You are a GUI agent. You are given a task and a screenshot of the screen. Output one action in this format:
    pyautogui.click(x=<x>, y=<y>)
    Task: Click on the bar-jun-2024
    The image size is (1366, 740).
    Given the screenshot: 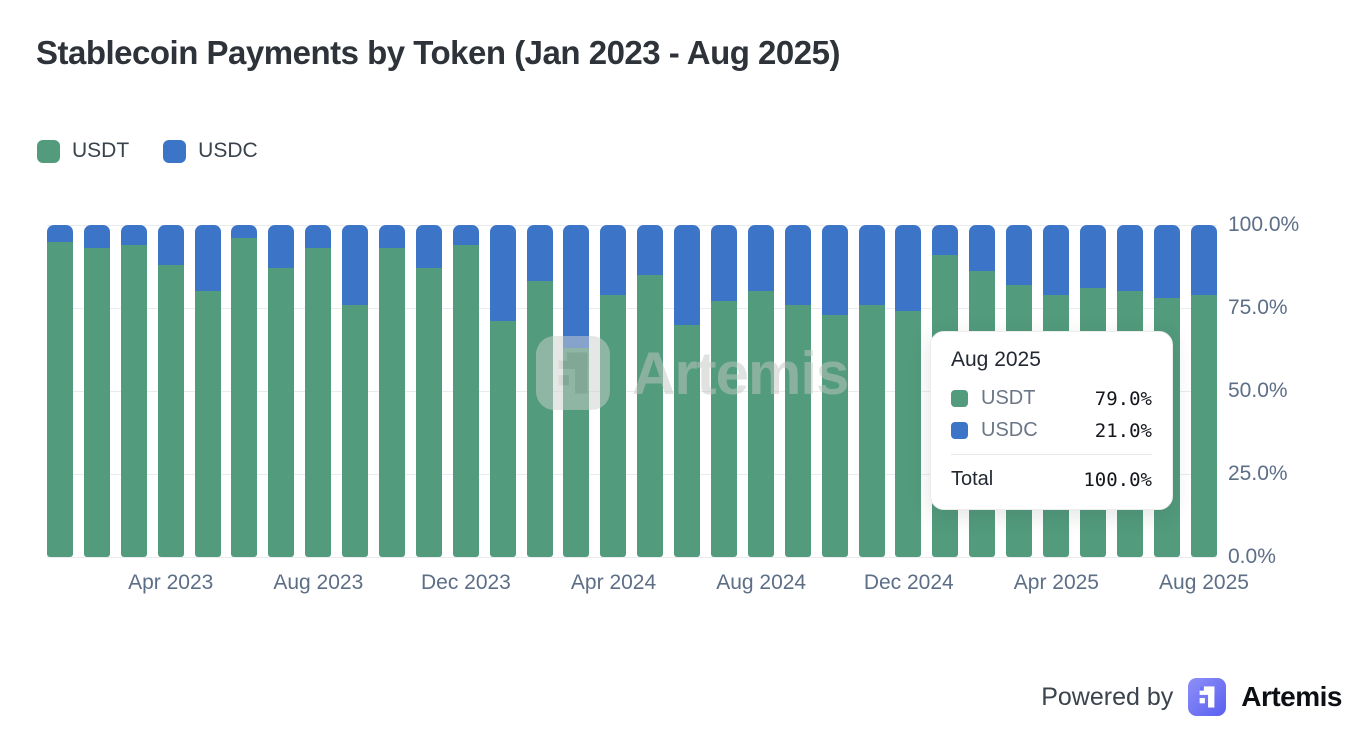 What is the action you would take?
    pyautogui.click(x=687, y=391)
    